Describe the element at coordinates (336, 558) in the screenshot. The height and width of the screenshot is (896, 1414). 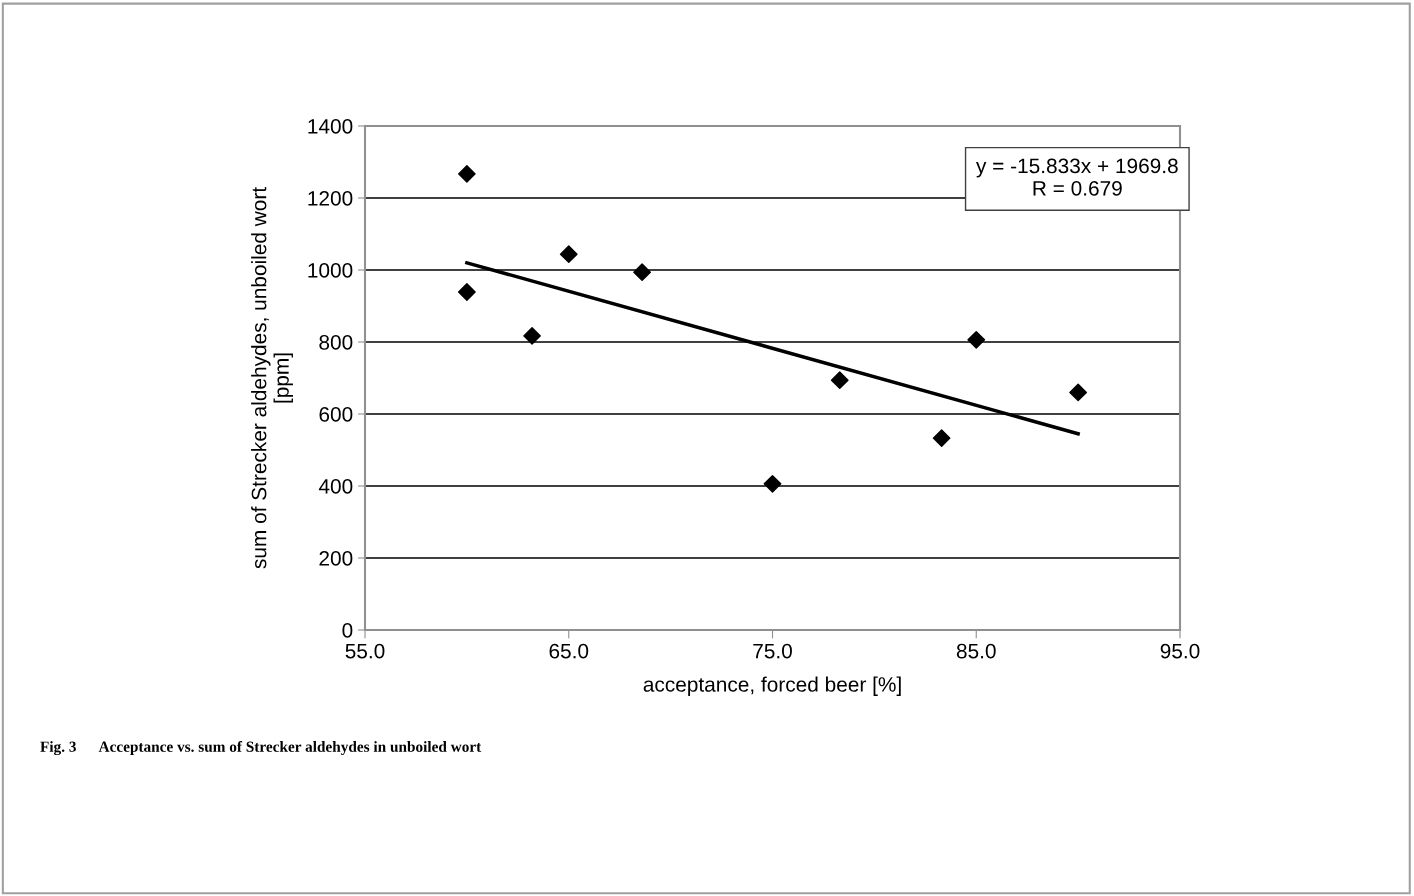
I see `y-tick-label: 200` at that location.